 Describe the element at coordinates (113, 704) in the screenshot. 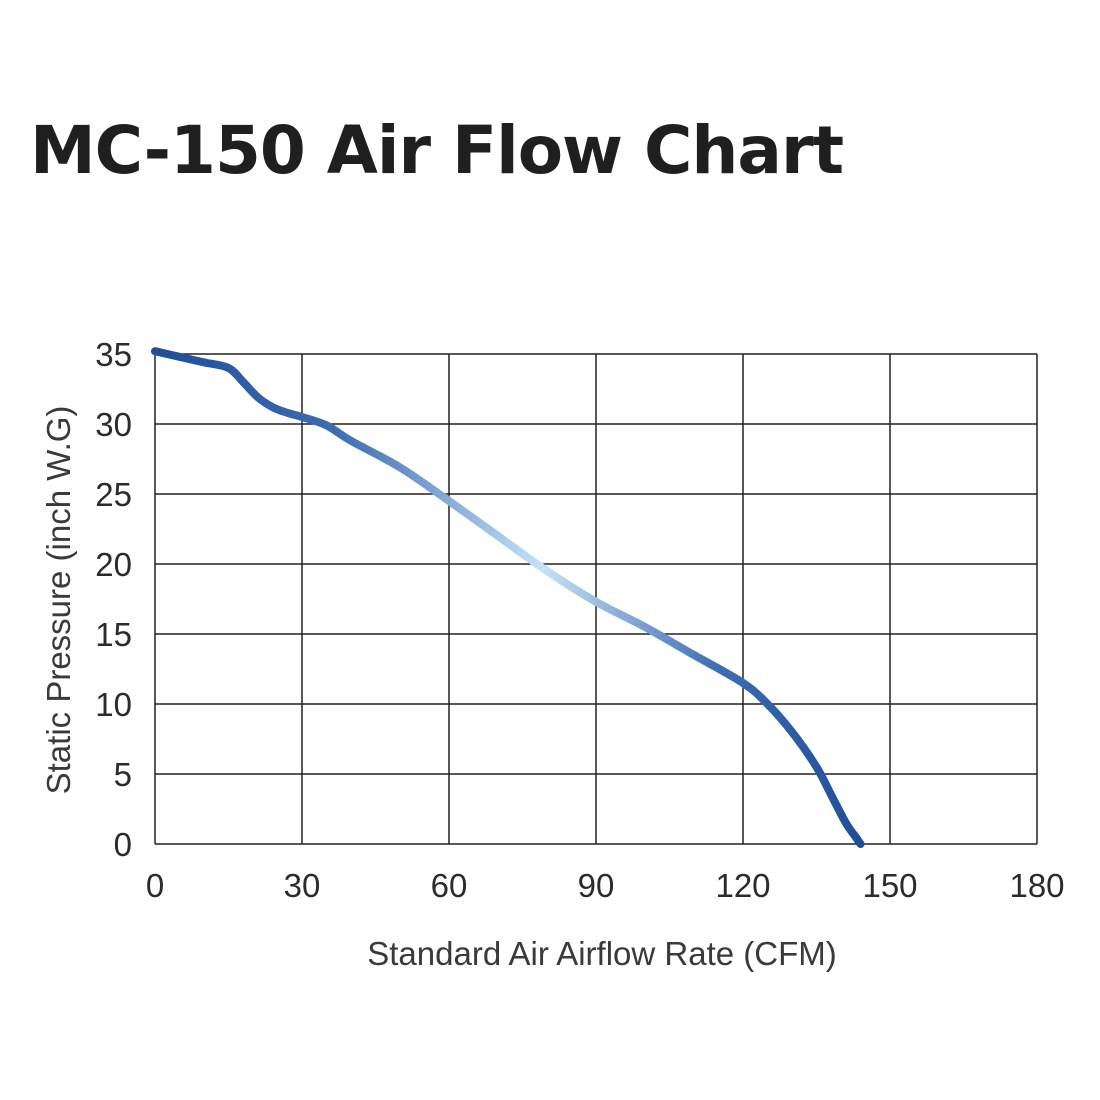

I see `y-tick-label: 10` at that location.